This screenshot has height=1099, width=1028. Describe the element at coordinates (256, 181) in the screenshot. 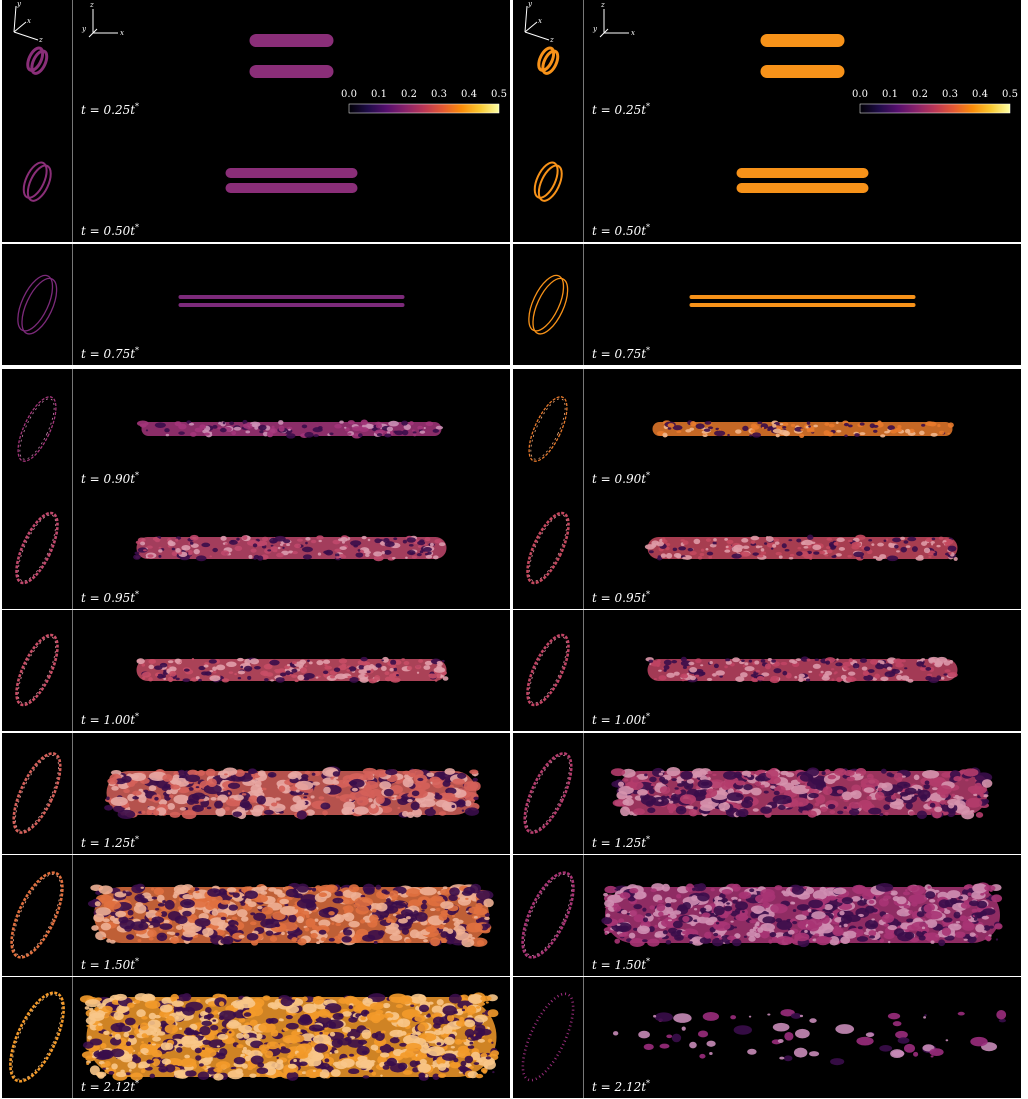

I see `time-snapshot-row: t = 0.50t*` at that location.